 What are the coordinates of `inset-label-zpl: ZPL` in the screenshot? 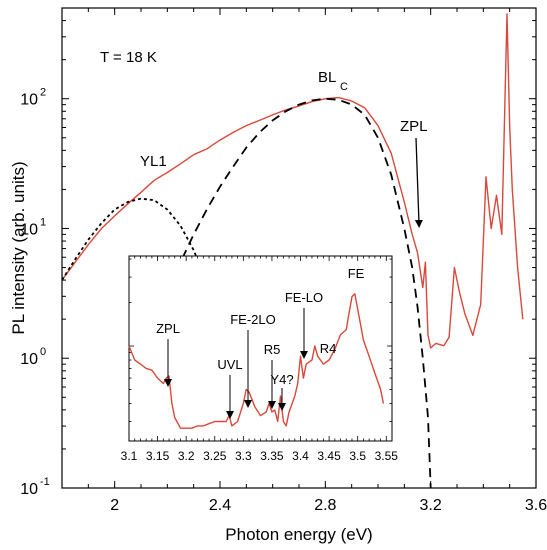 It's located at (168, 328).